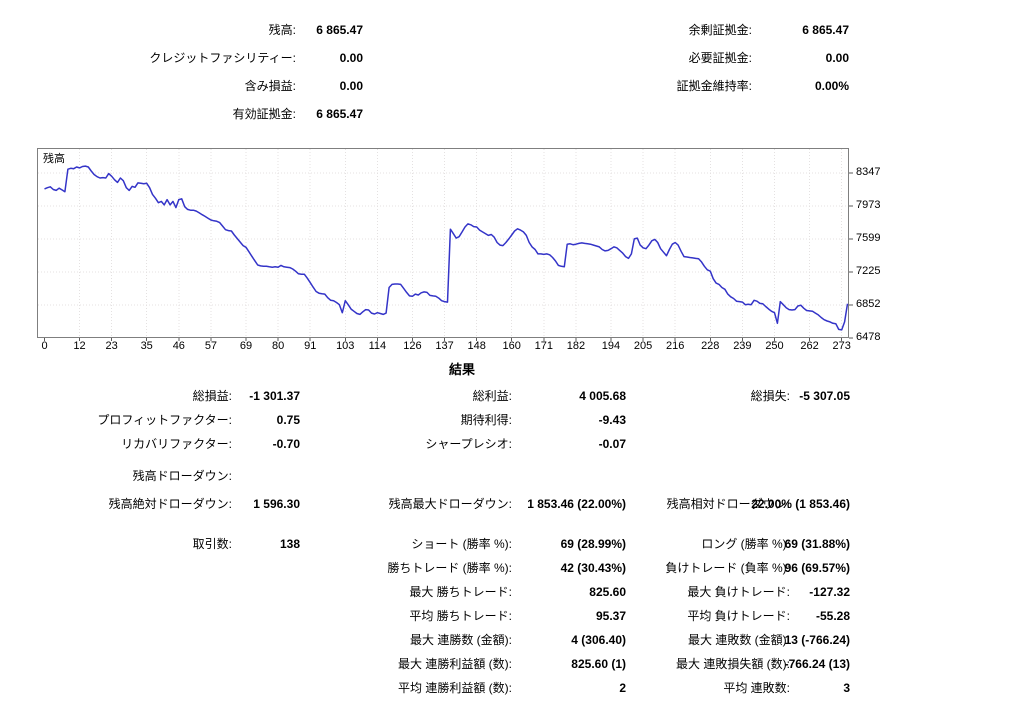  Describe the element at coordinates (170, 504) in the screenshot. I see `dd-absolute-label: 残高絶対ドローダウン:` at that location.